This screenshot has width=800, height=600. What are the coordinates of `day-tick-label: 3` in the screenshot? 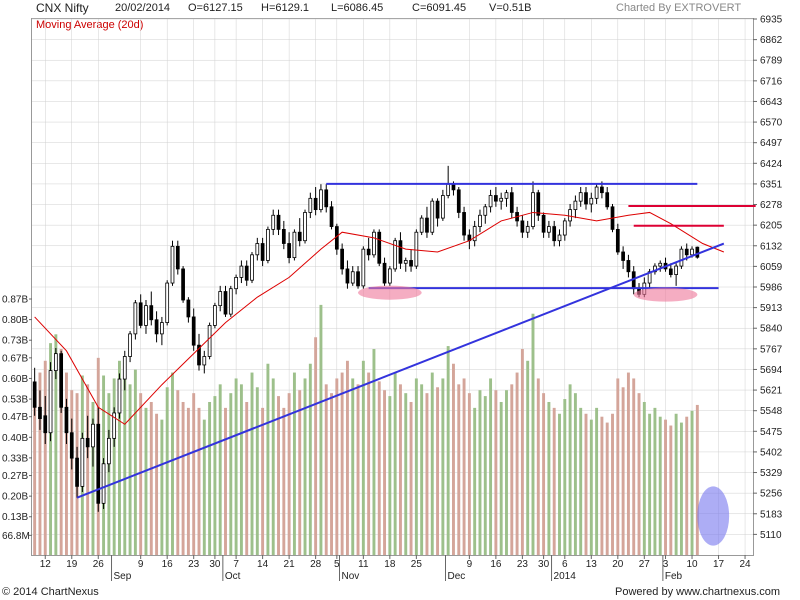 It's located at (666, 564).